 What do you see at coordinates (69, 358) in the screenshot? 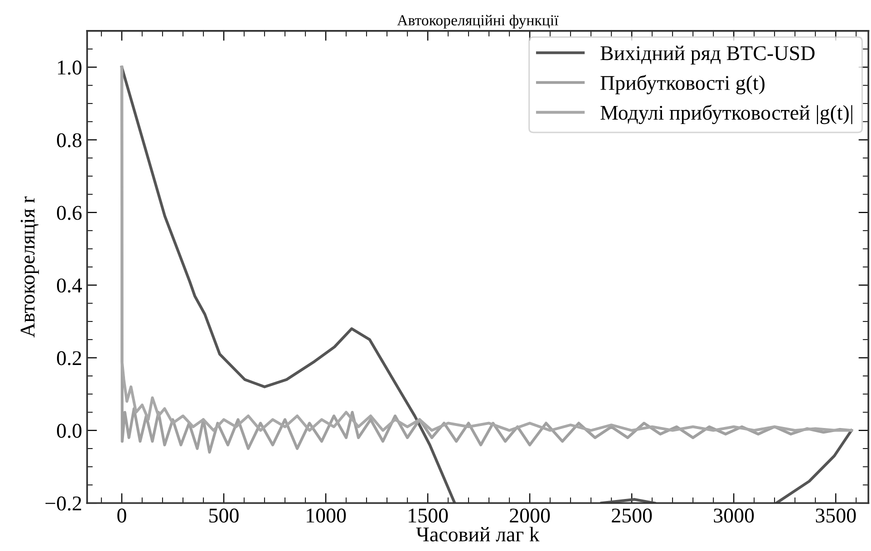
I see `y-tick-label: 0.2` at bounding box center [69, 358].